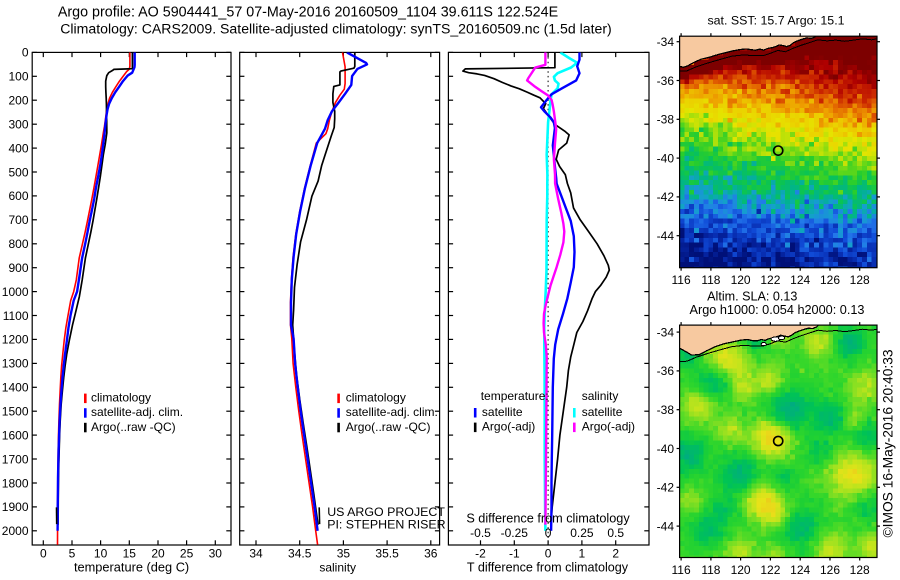 The height and width of the screenshot is (580, 900). I want to click on svg-text: US ARGO PROJECT, so click(386, 512).